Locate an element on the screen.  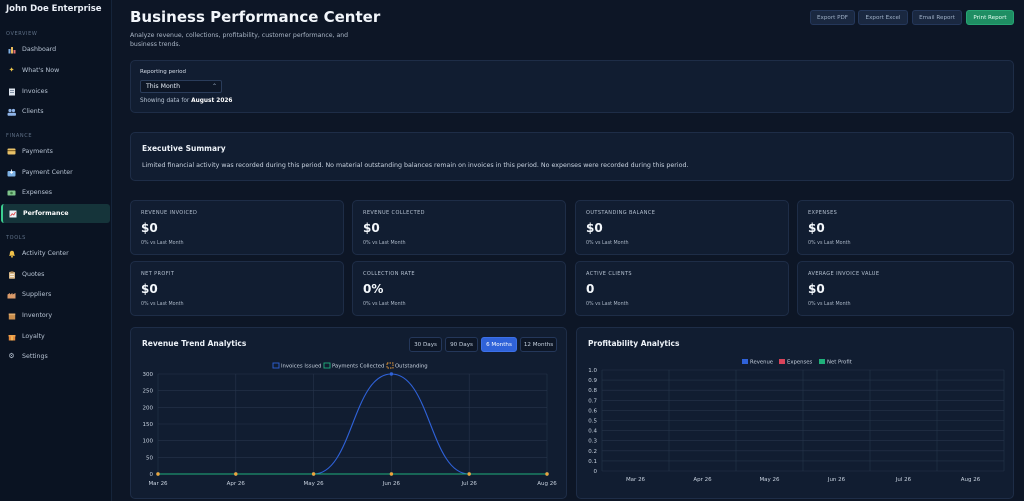
sidebar-item-whats-now: ✦ What's Now is located at coordinates (55, 70).